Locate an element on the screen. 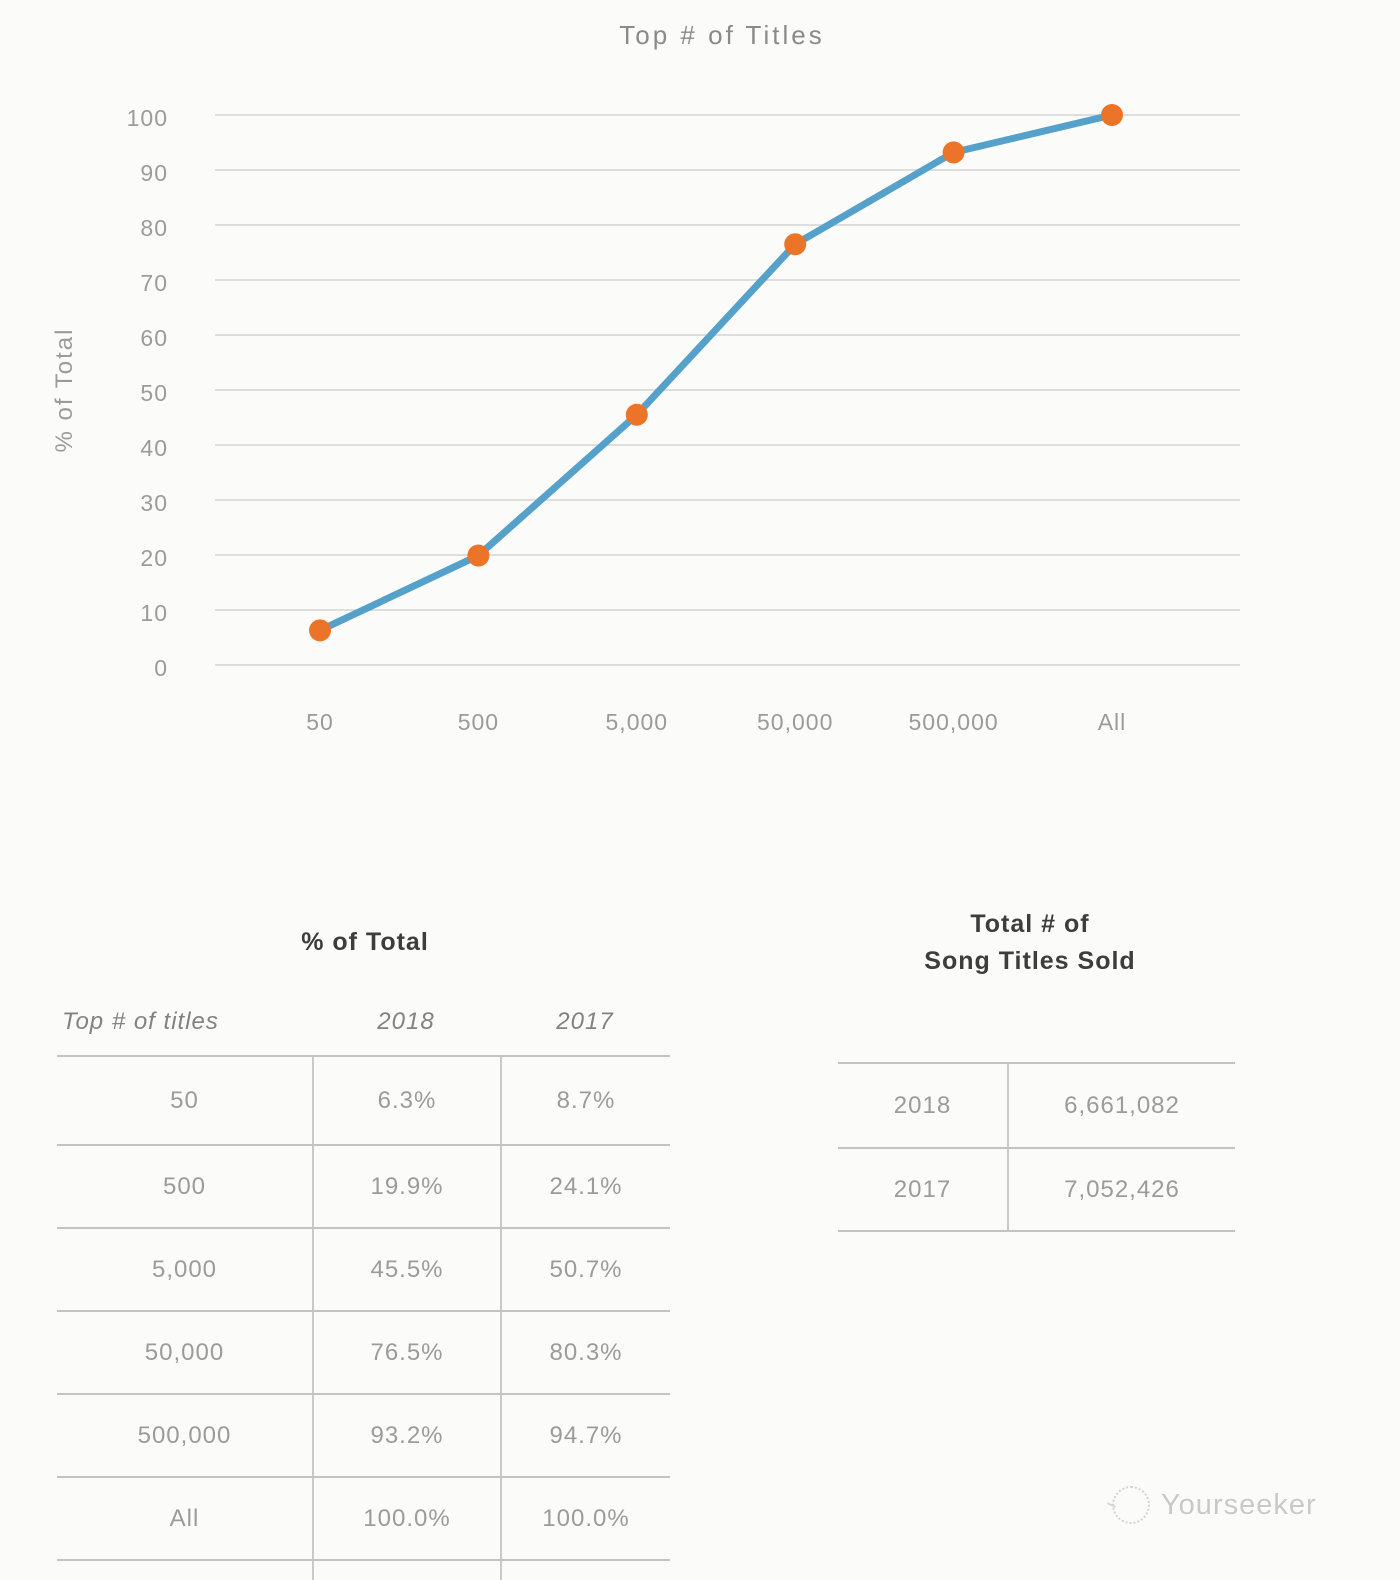 Image resolution: width=1400 pixels, height=1580 pixels. y-axis-label: % of Total is located at coordinates (64, 390).